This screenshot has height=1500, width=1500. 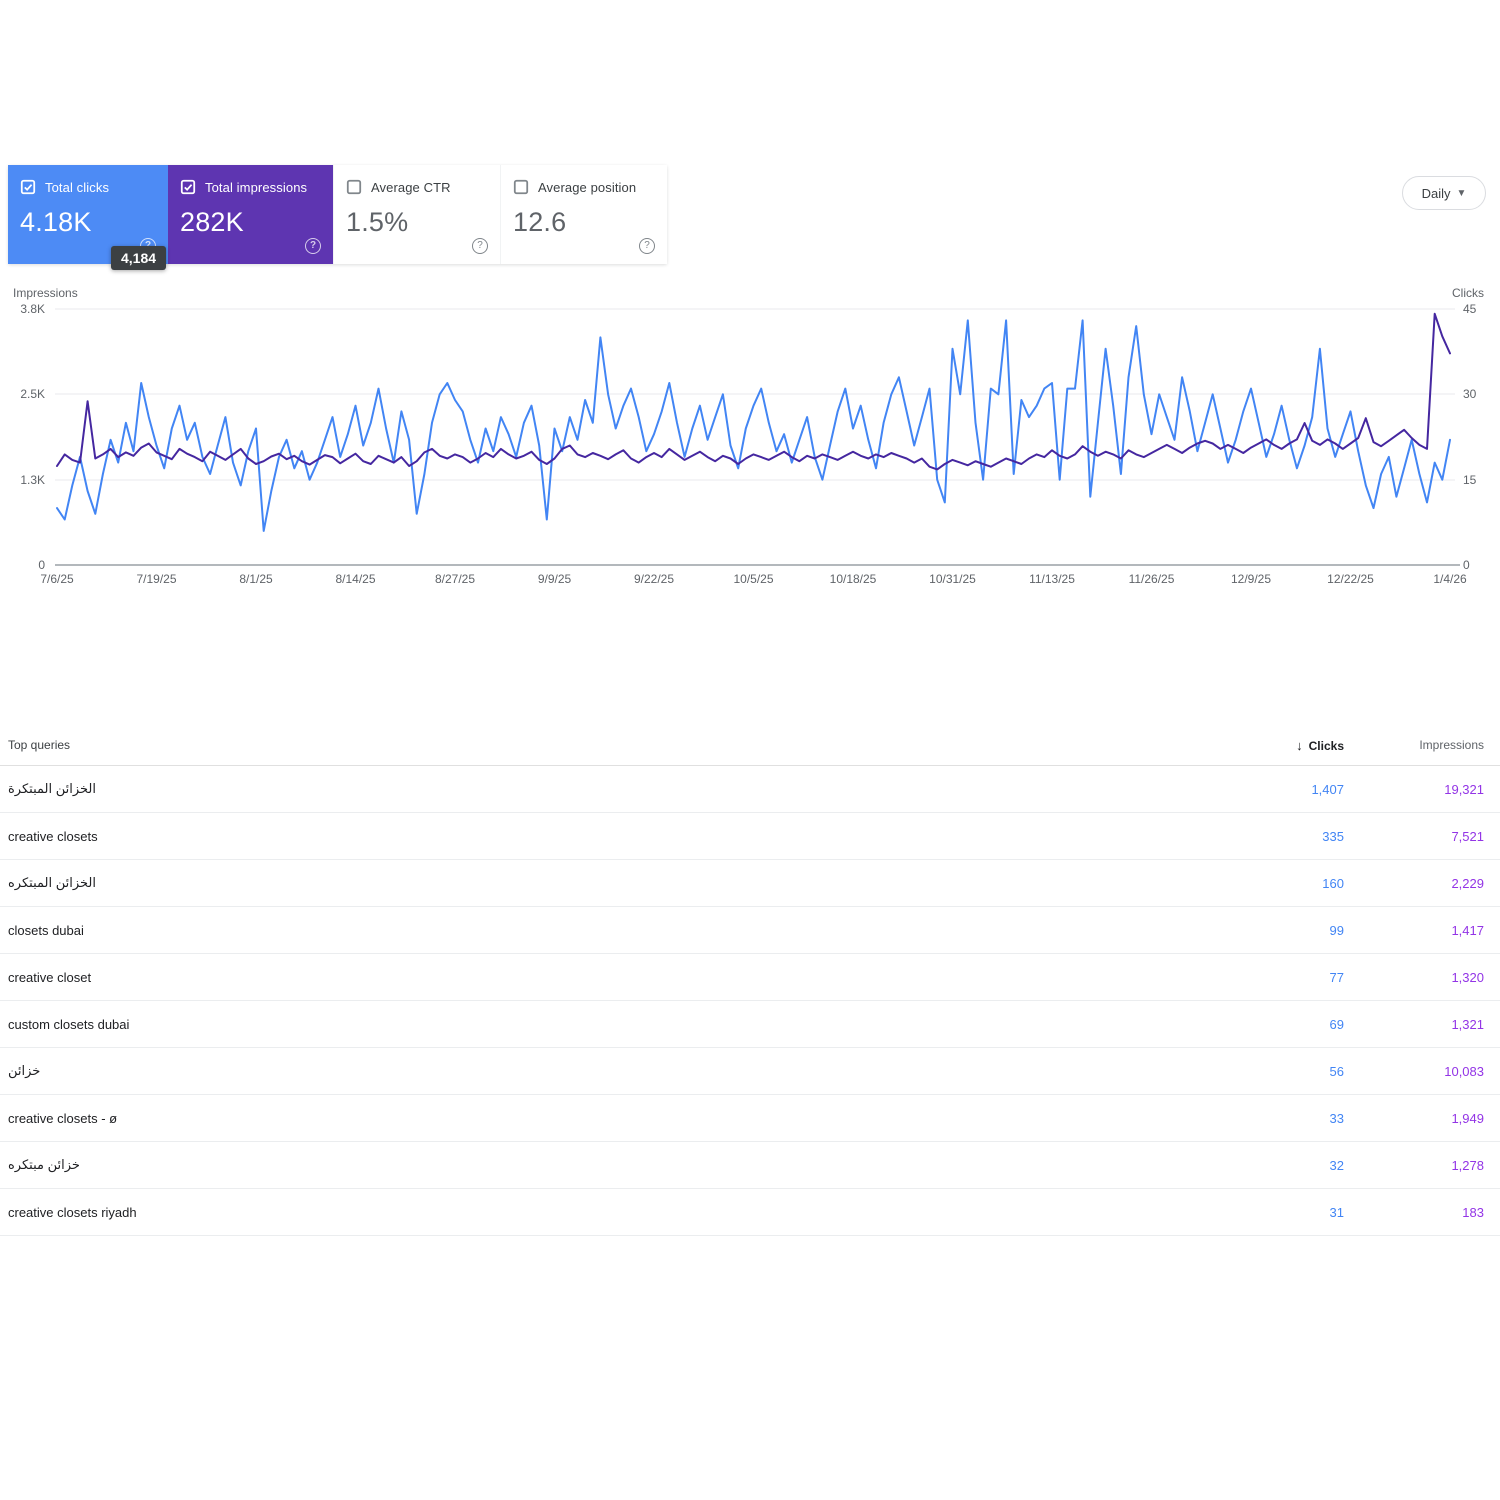 I want to click on table-row: creative closet 77 1,320, so click(x=750, y=977).